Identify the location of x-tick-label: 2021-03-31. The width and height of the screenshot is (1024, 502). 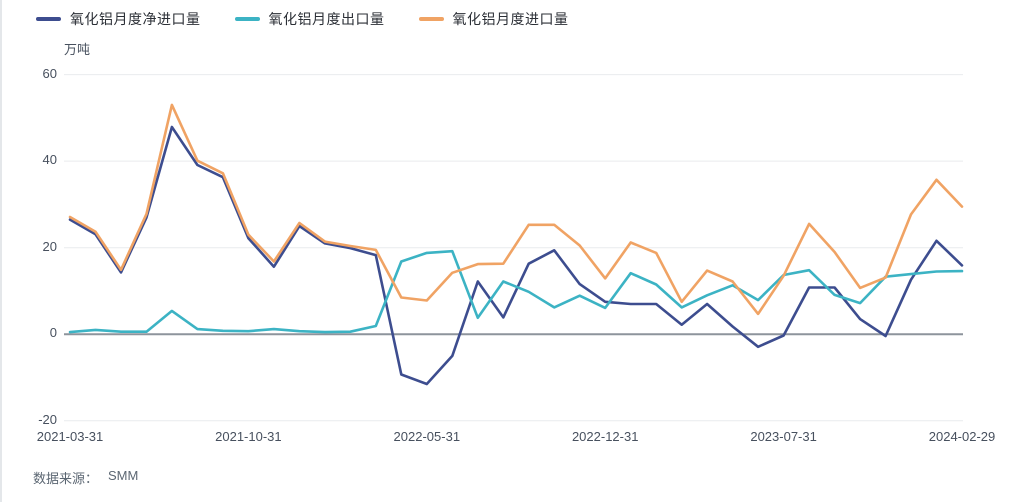
(70, 436).